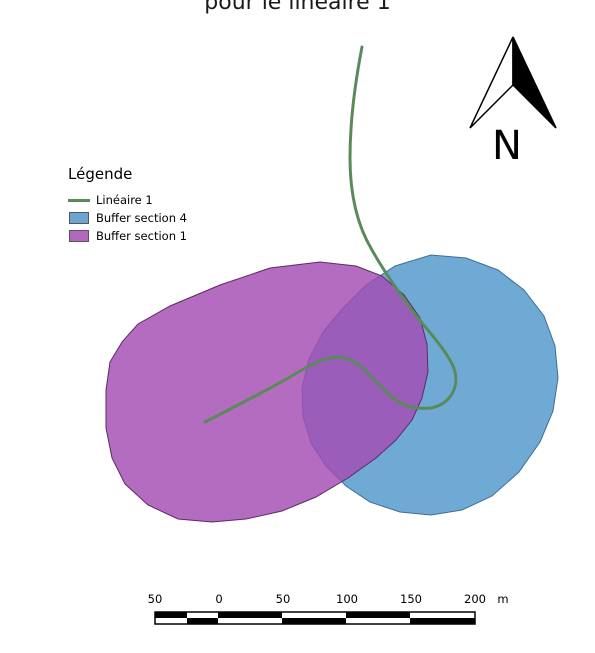  Describe the element at coordinates (297, 7) in the screenshot. I see `map-title: pour le linéaire 1` at that location.